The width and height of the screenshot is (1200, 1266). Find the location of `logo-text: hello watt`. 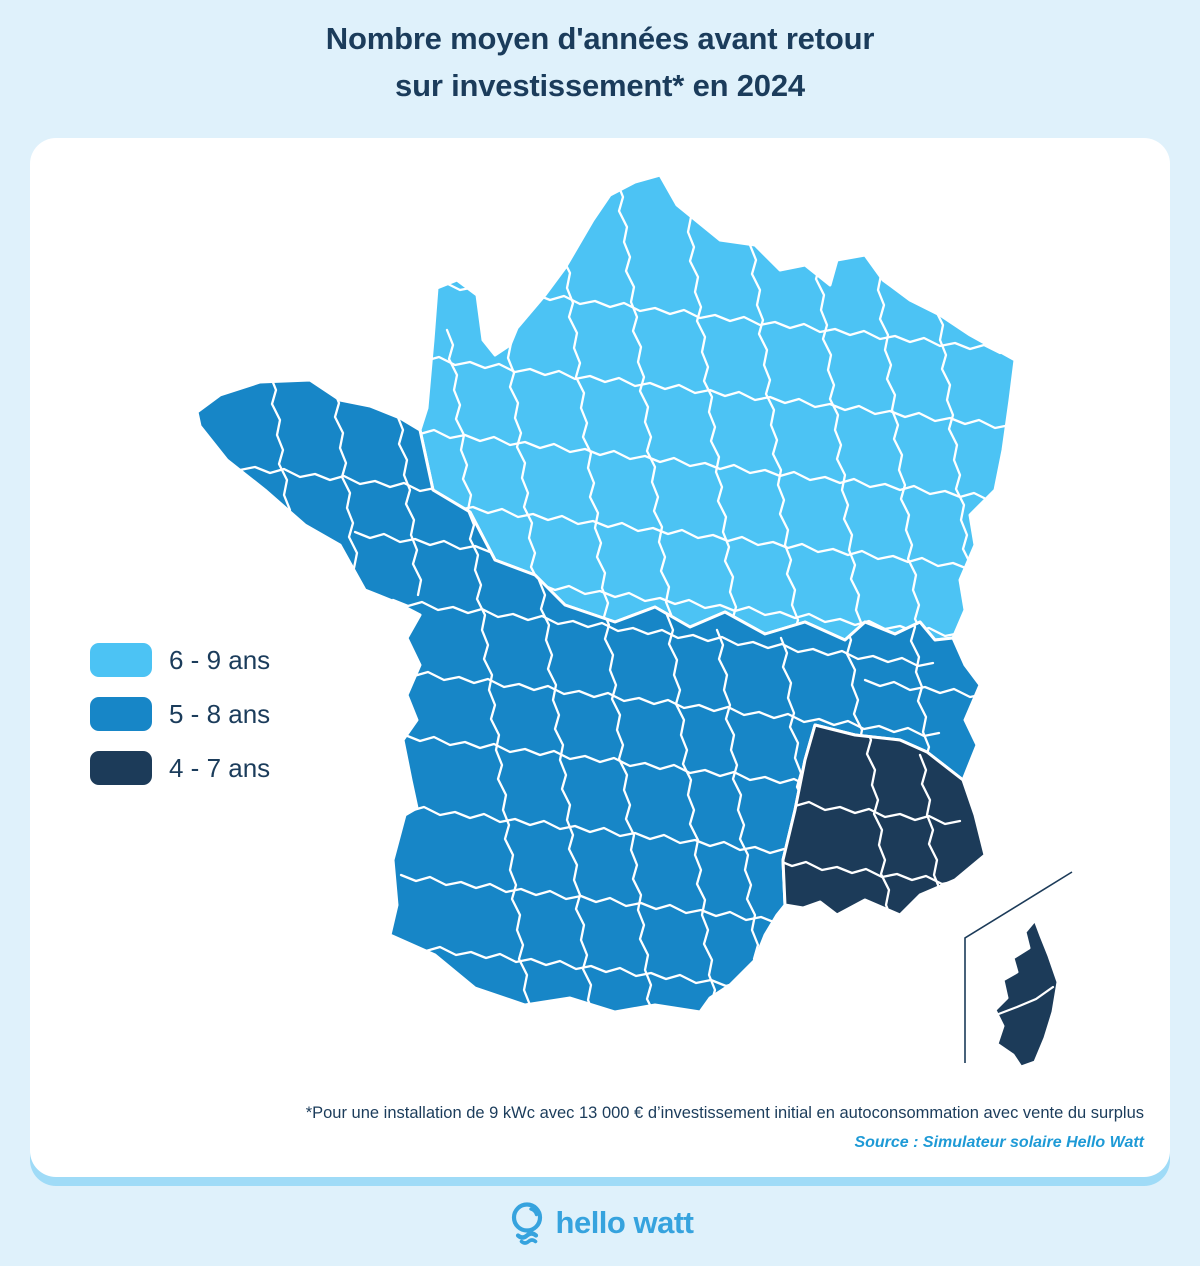

logo-text: hello watt is located at coordinates (624, 1222).